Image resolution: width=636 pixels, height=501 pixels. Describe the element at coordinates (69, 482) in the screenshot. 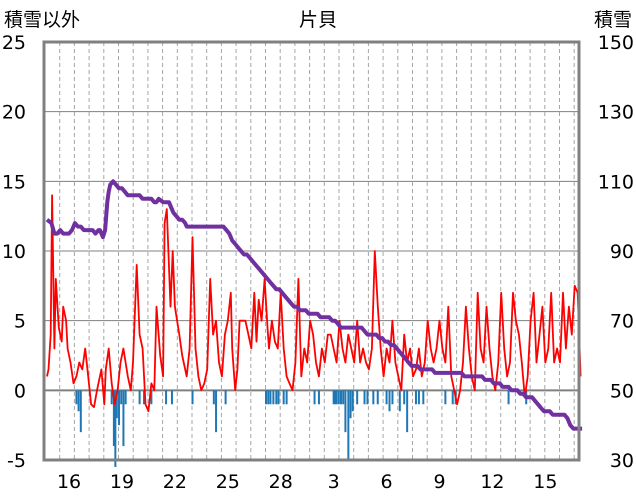

I see `x-tick-label: 16` at that location.